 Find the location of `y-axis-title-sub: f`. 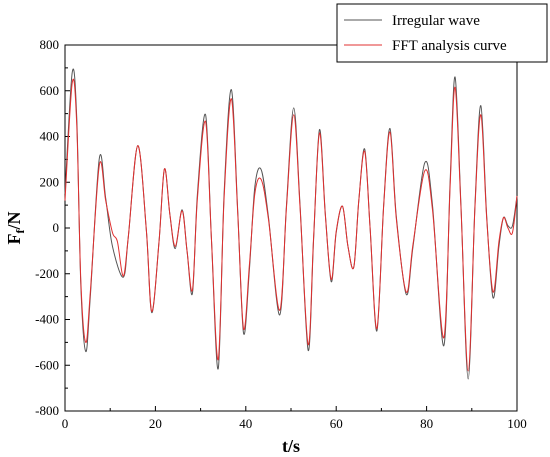

y-axis-title-sub: f is located at coordinates (20, 231).